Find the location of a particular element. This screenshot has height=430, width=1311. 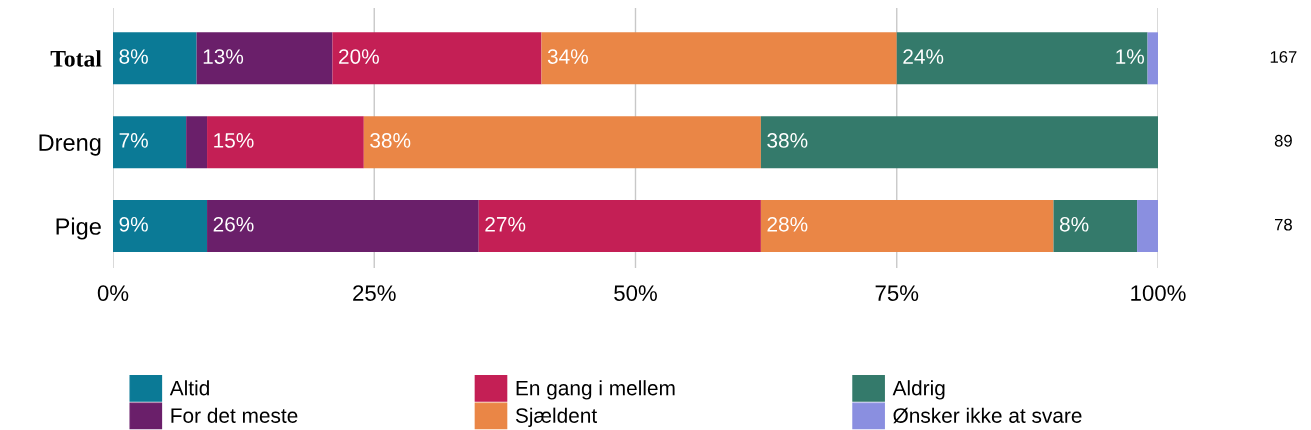

text: 89 is located at coordinates (1283, 140).